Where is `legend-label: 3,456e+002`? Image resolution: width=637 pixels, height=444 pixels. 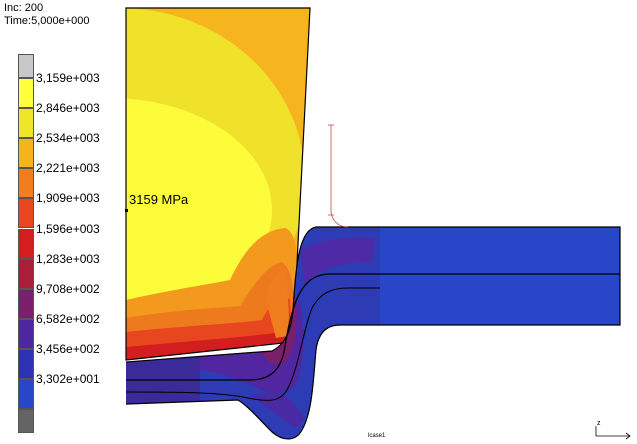 legend-label: 3,456e+002 is located at coordinates (68, 348).